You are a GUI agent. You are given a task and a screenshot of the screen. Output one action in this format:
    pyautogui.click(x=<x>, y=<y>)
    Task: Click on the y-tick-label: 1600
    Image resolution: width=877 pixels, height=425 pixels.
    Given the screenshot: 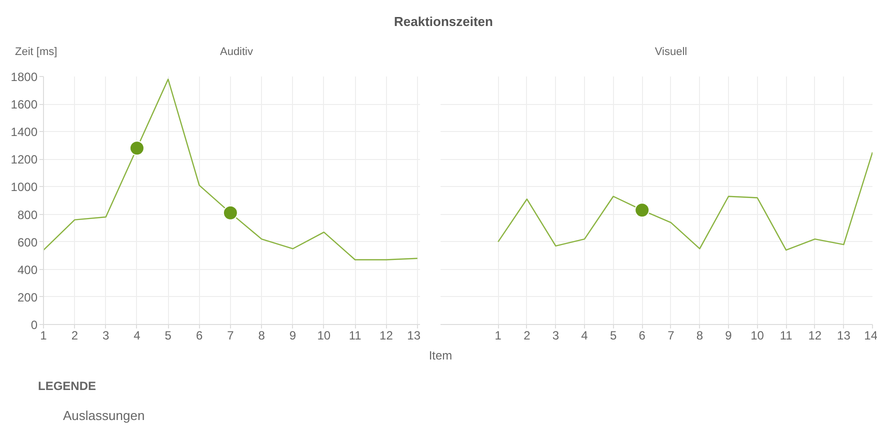 What is the action you would take?
    pyautogui.click(x=24, y=105)
    